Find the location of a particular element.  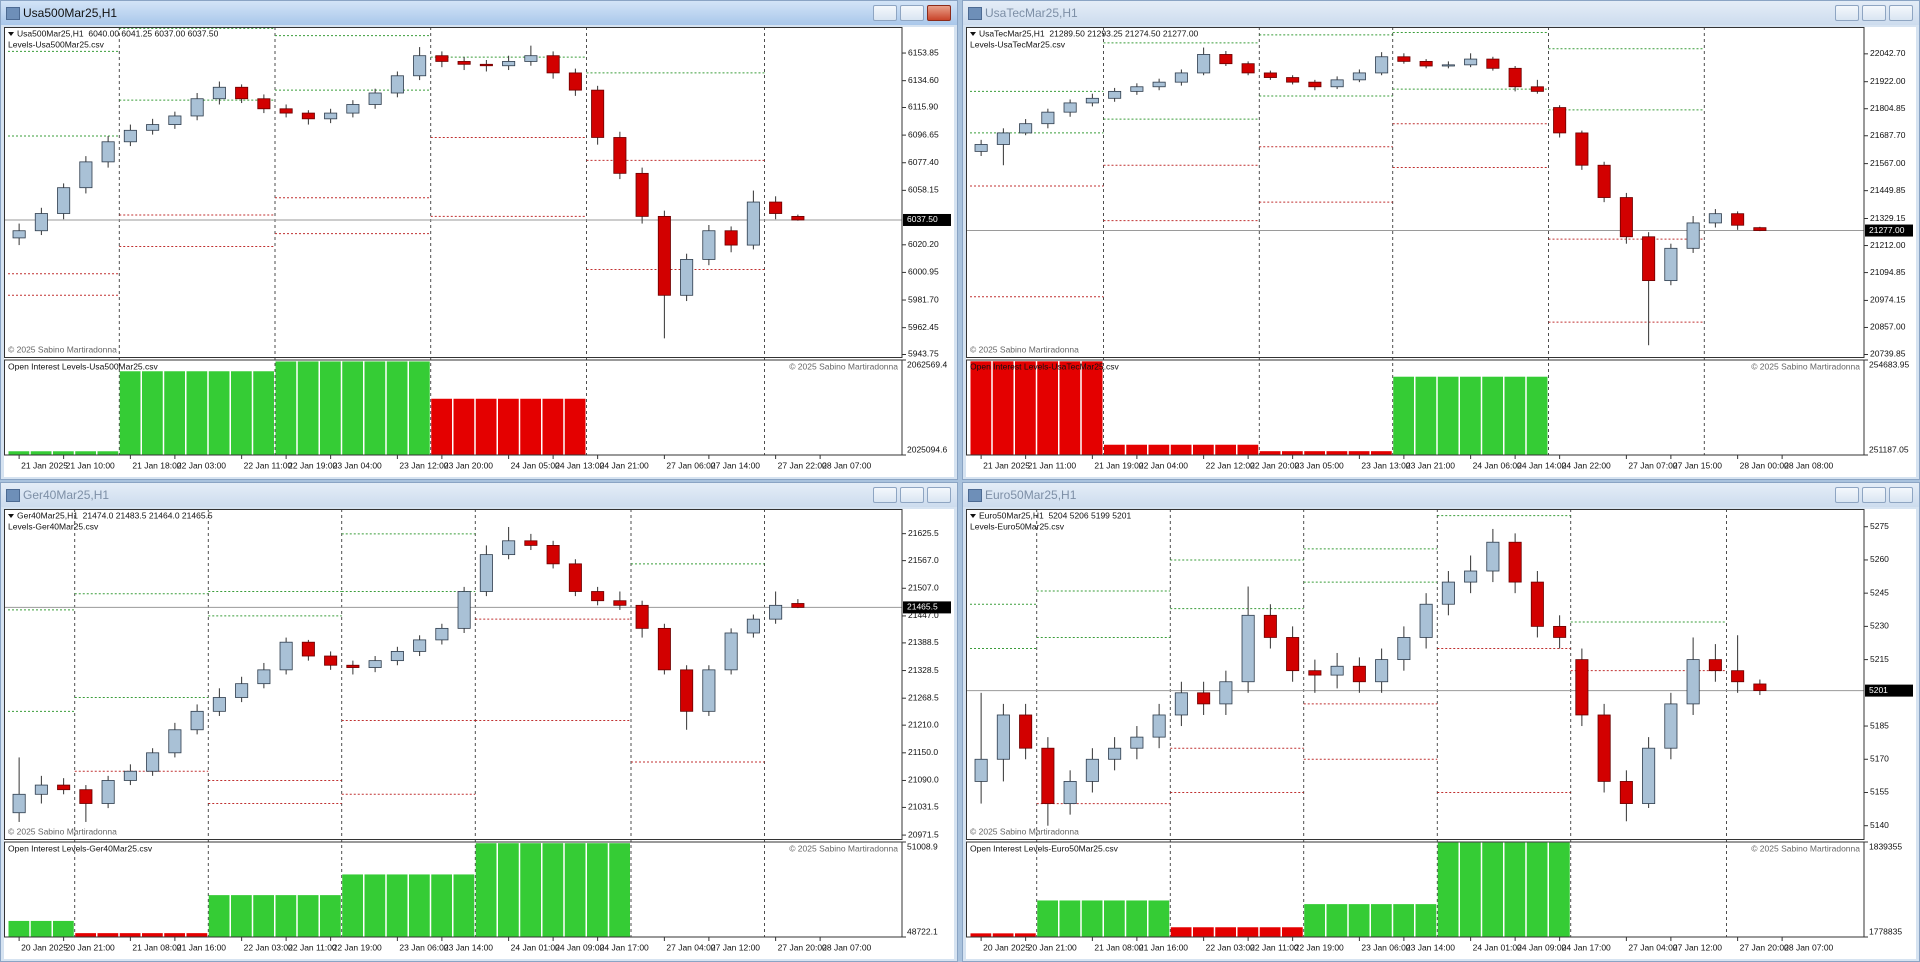

x-tick-label: 23 Jan 14:00 is located at coordinates (468, 947).